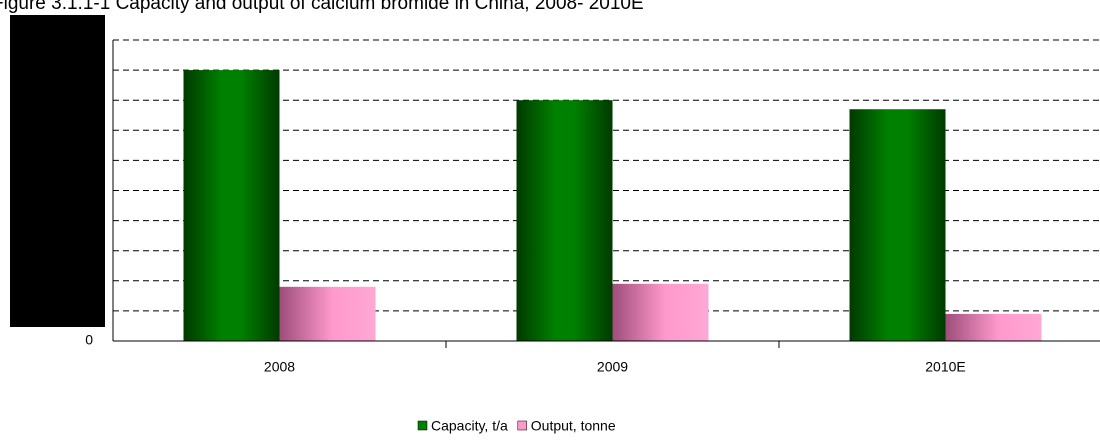 The image size is (1100, 440). Describe the element at coordinates (469, 426) in the screenshot. I see `legend-label: Capacity, t/a` at that location.